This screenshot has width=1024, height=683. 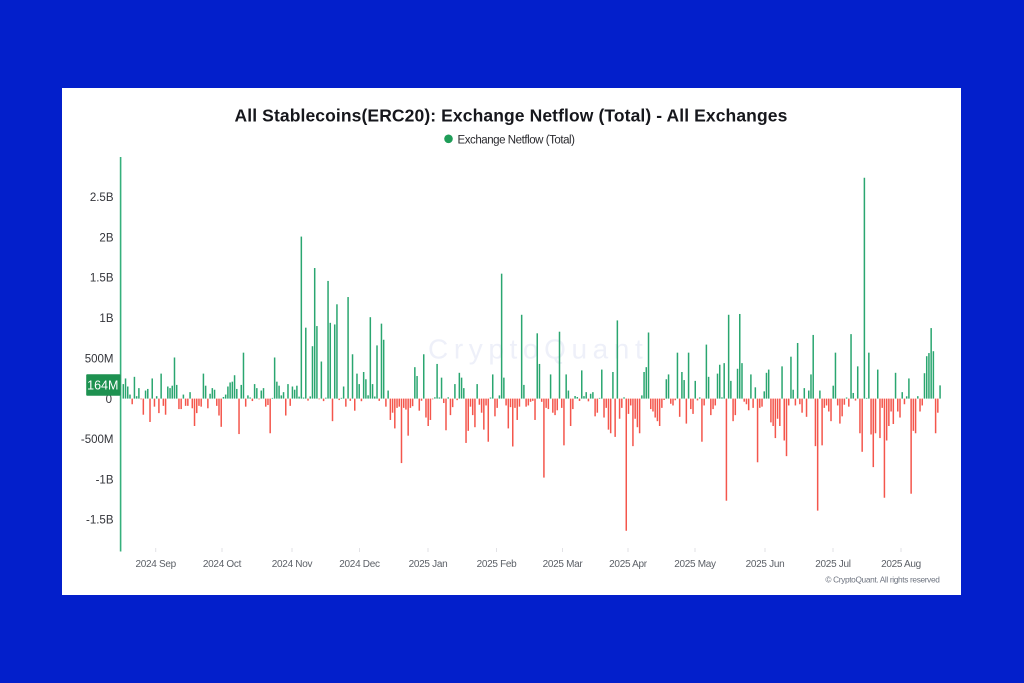 What do you see at coordinates (497, 564) in the screenshot?
I see `svg-text: 2025 Feb` at bounding box center [497, 564].